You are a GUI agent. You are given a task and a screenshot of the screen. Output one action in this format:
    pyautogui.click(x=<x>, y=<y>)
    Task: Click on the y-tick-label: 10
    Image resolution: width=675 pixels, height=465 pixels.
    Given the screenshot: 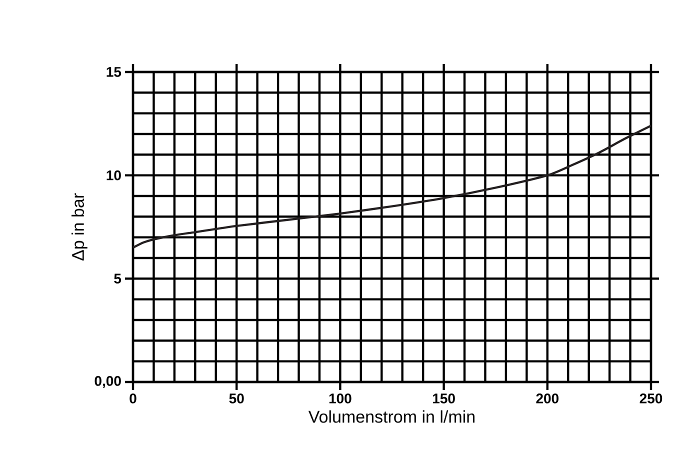 What is the action you would take?
    pyautogui.click(x=113, y=175)
    